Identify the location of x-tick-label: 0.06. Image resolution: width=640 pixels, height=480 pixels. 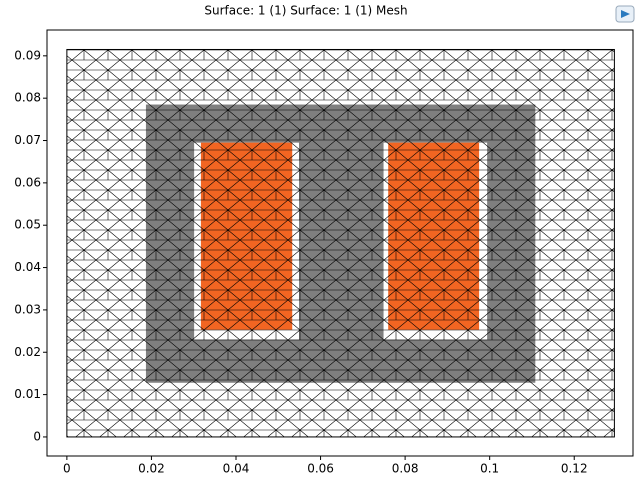
(320, 469).